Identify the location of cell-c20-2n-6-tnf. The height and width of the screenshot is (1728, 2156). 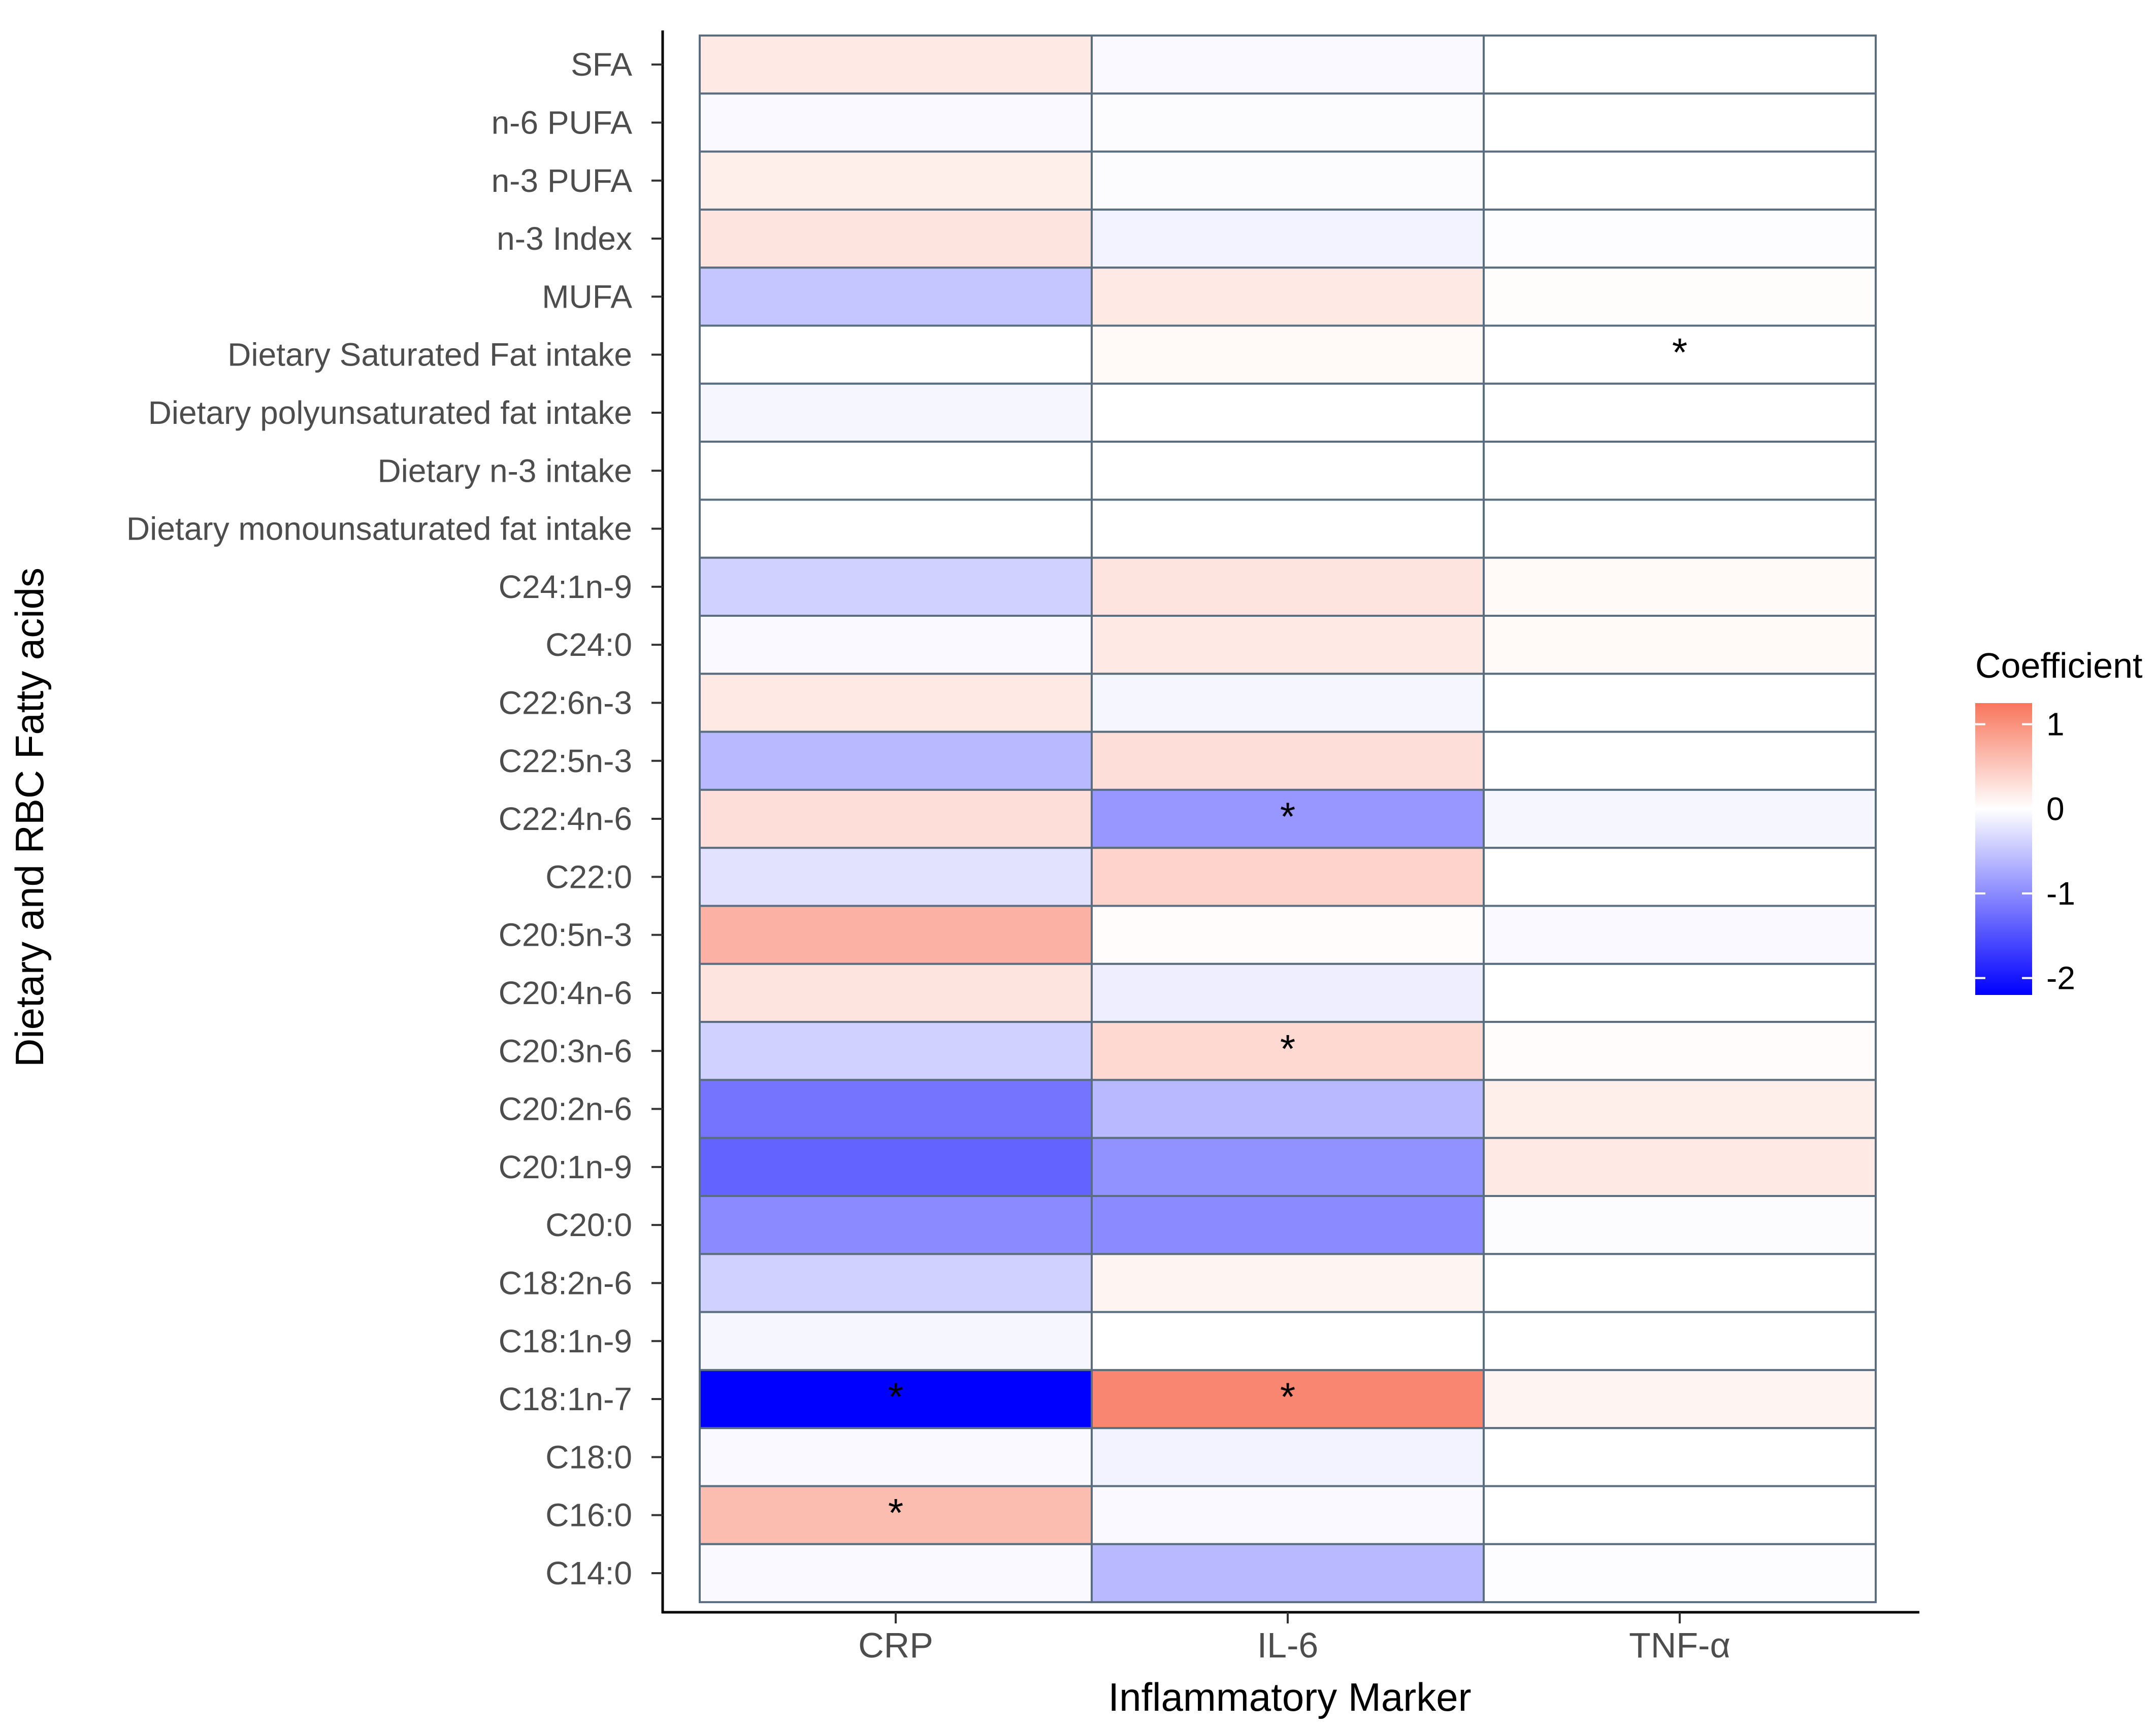
(1680, 1109).